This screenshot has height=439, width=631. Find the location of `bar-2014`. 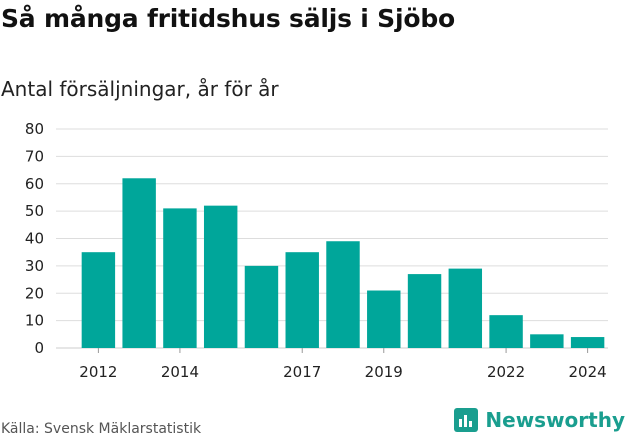

bar-2014 is located at coordinates (180, 278).